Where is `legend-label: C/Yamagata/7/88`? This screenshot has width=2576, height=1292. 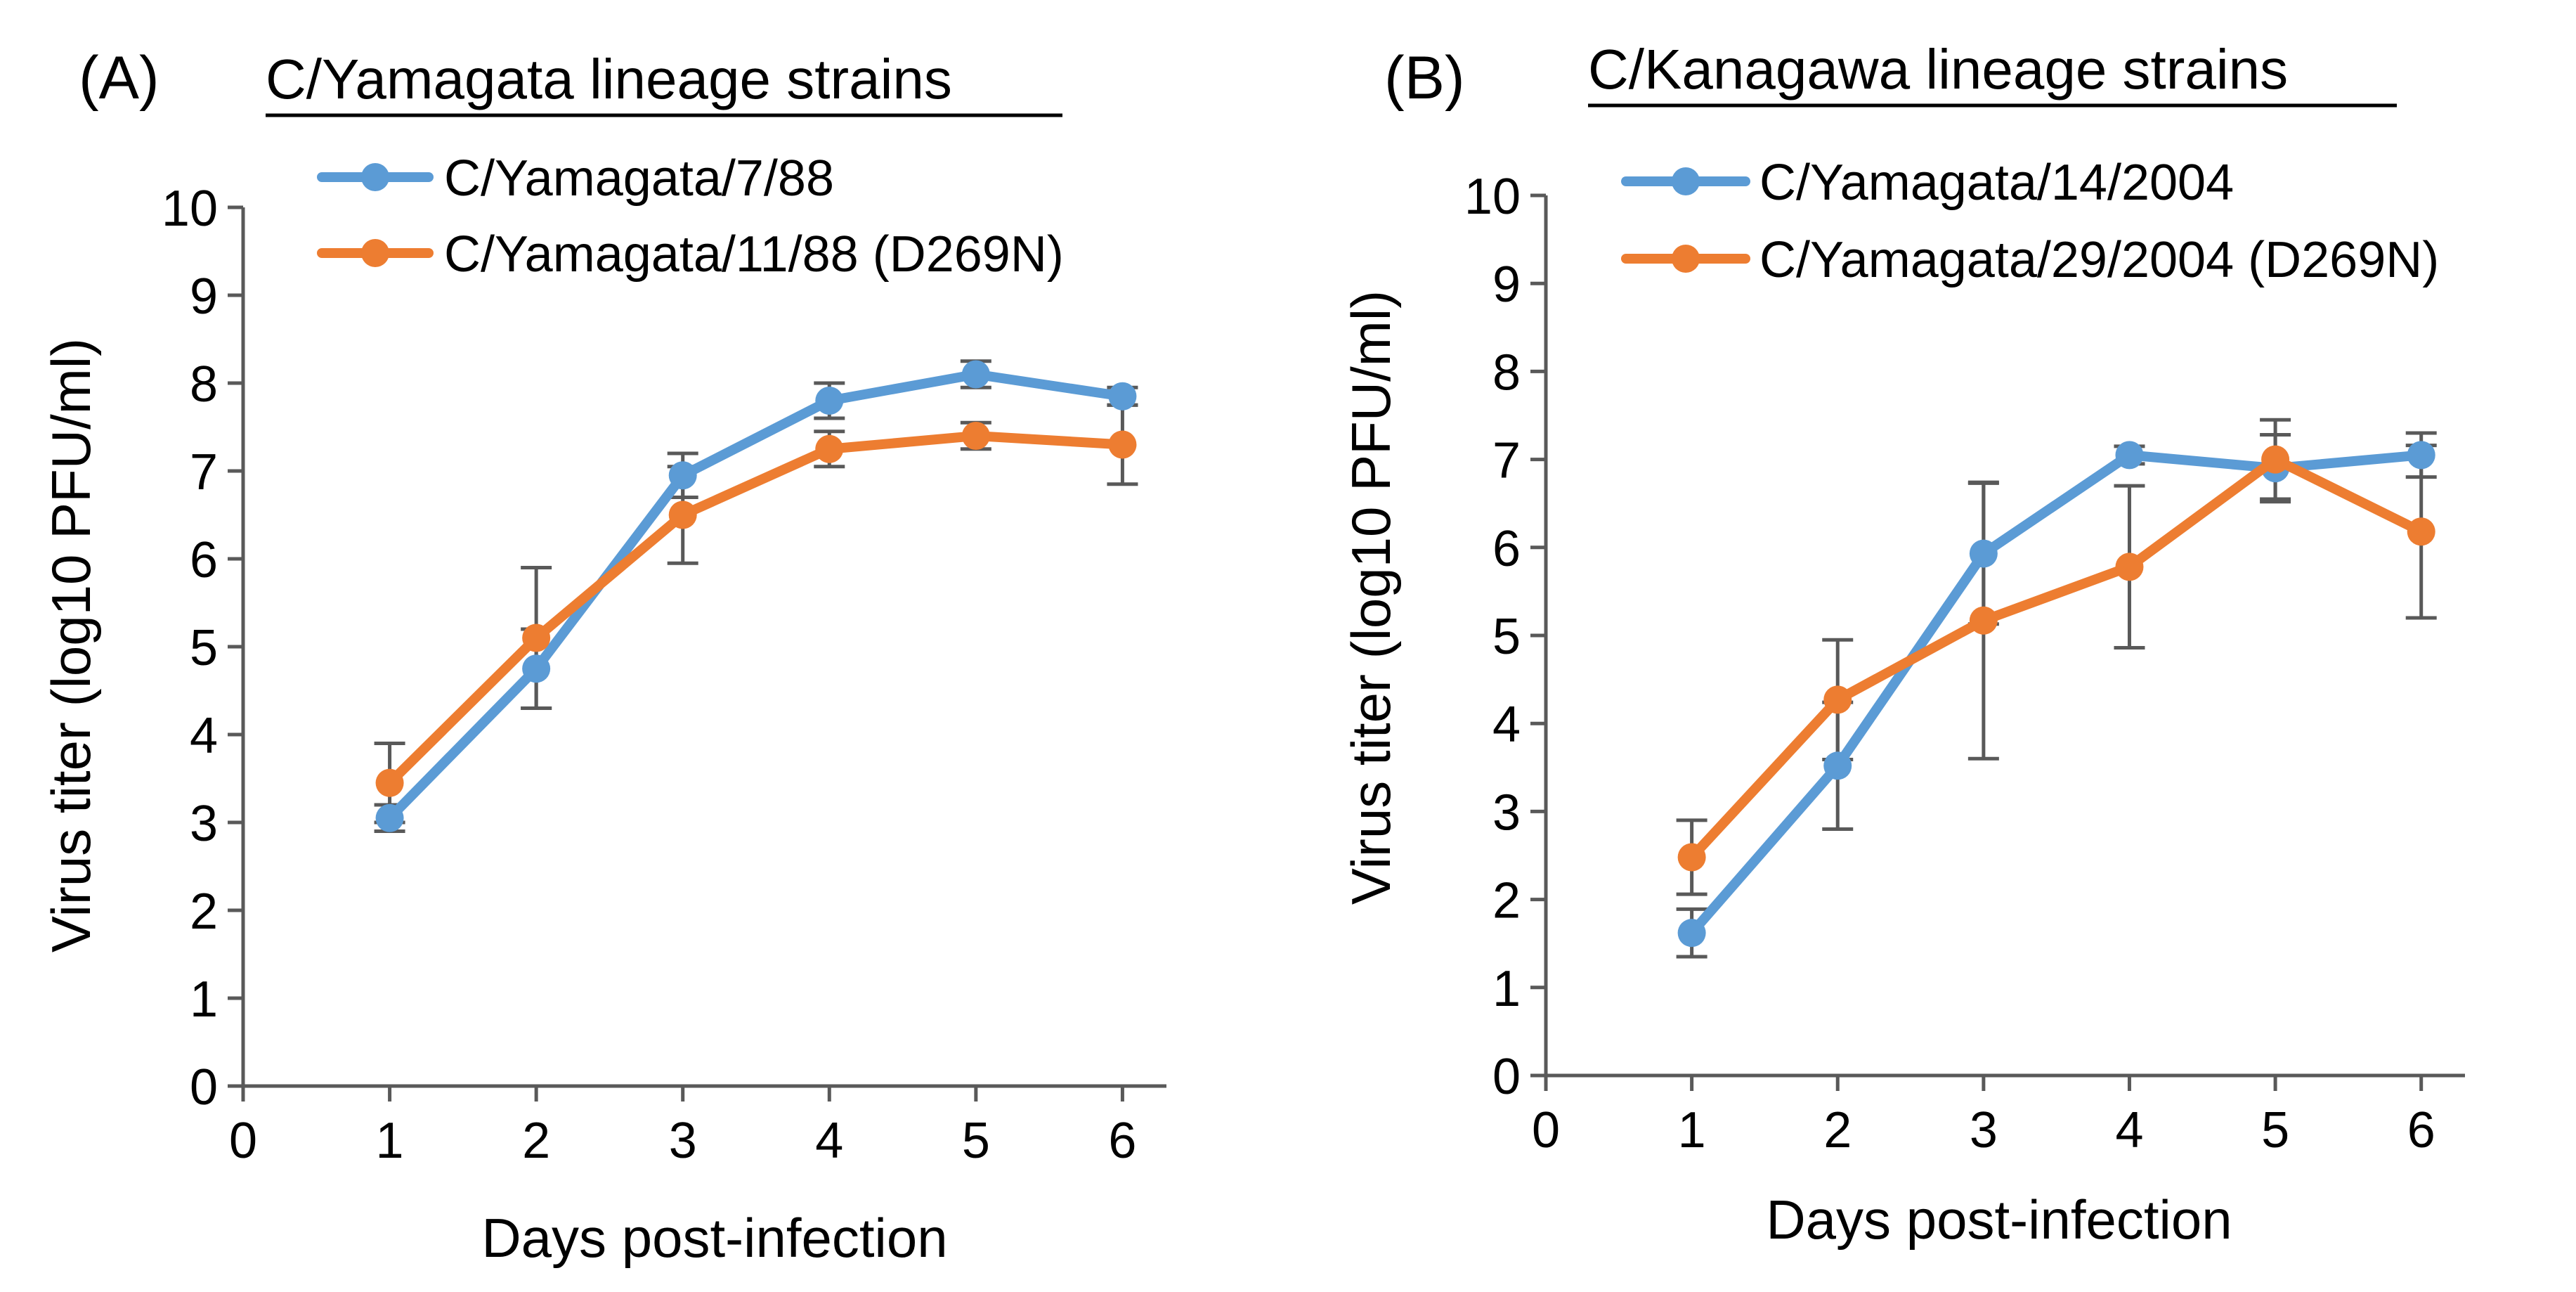
legend-label: C/Yamagata/7/88 is located at coordinates (639, 178).